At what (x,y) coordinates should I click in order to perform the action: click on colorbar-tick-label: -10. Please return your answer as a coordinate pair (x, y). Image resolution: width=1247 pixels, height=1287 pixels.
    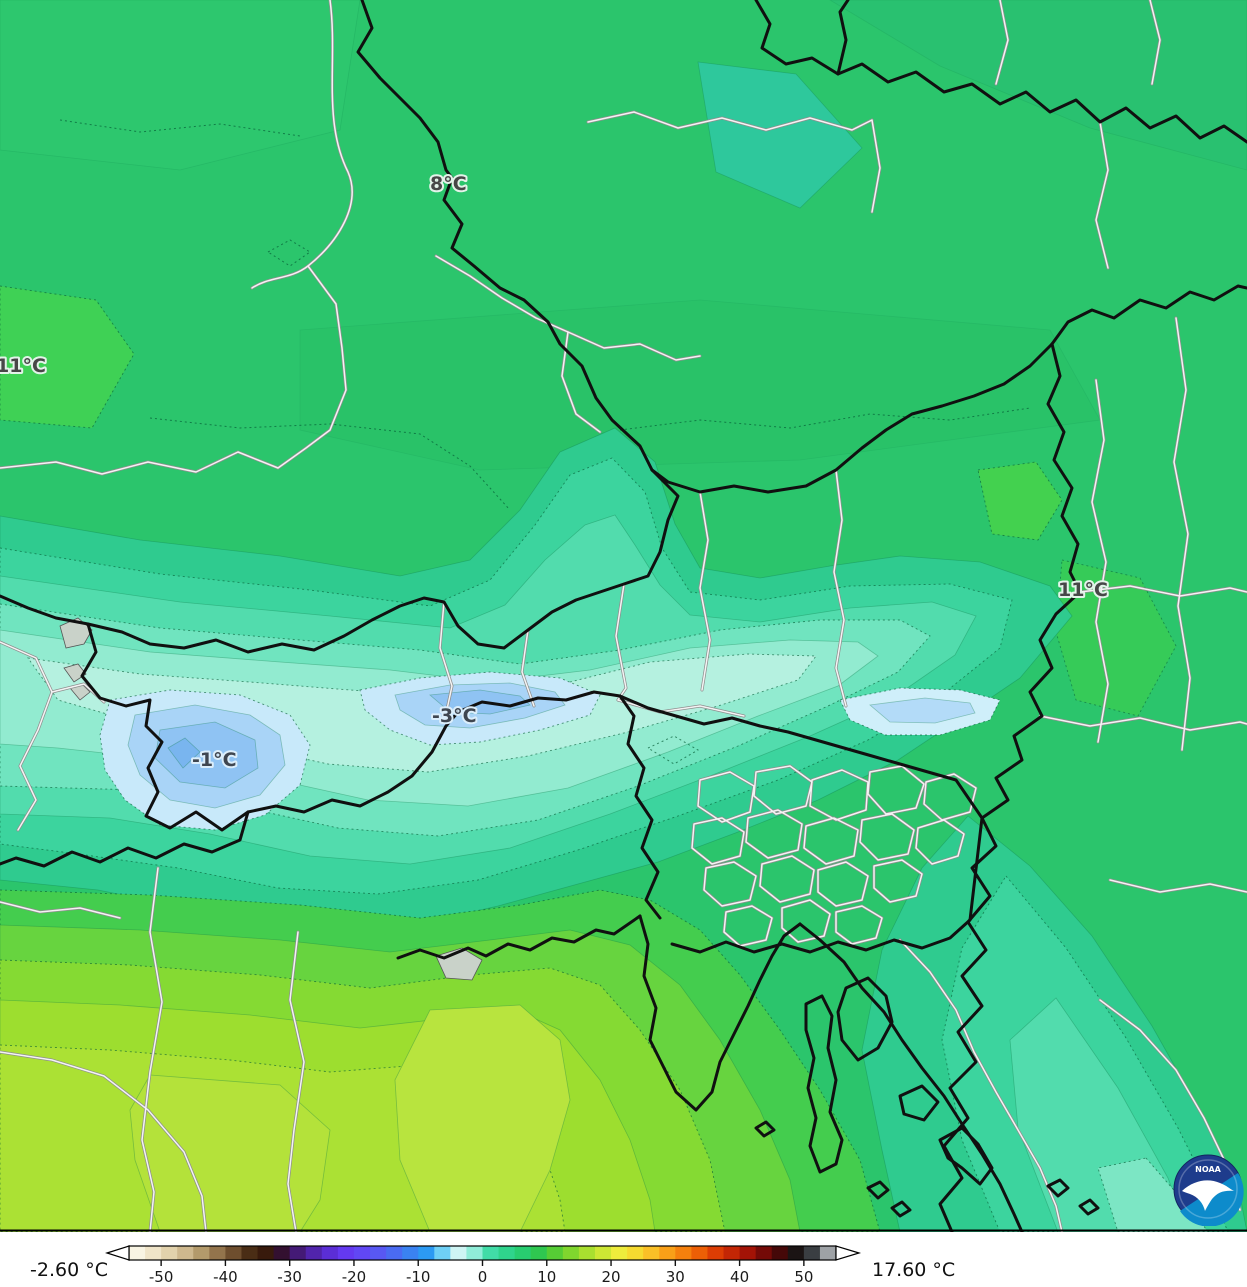
    Looking at the image, I should click on (418, 1277).